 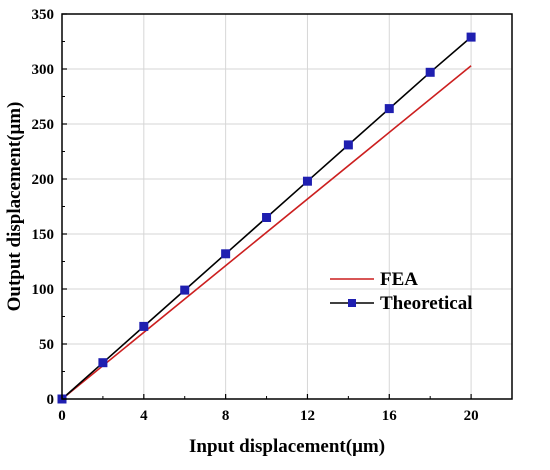 What do you see at coordinates (14, 207) in the screenshot?
I see `y-axis-title: Output displacement(μm)` at bounding box center [14, 207].